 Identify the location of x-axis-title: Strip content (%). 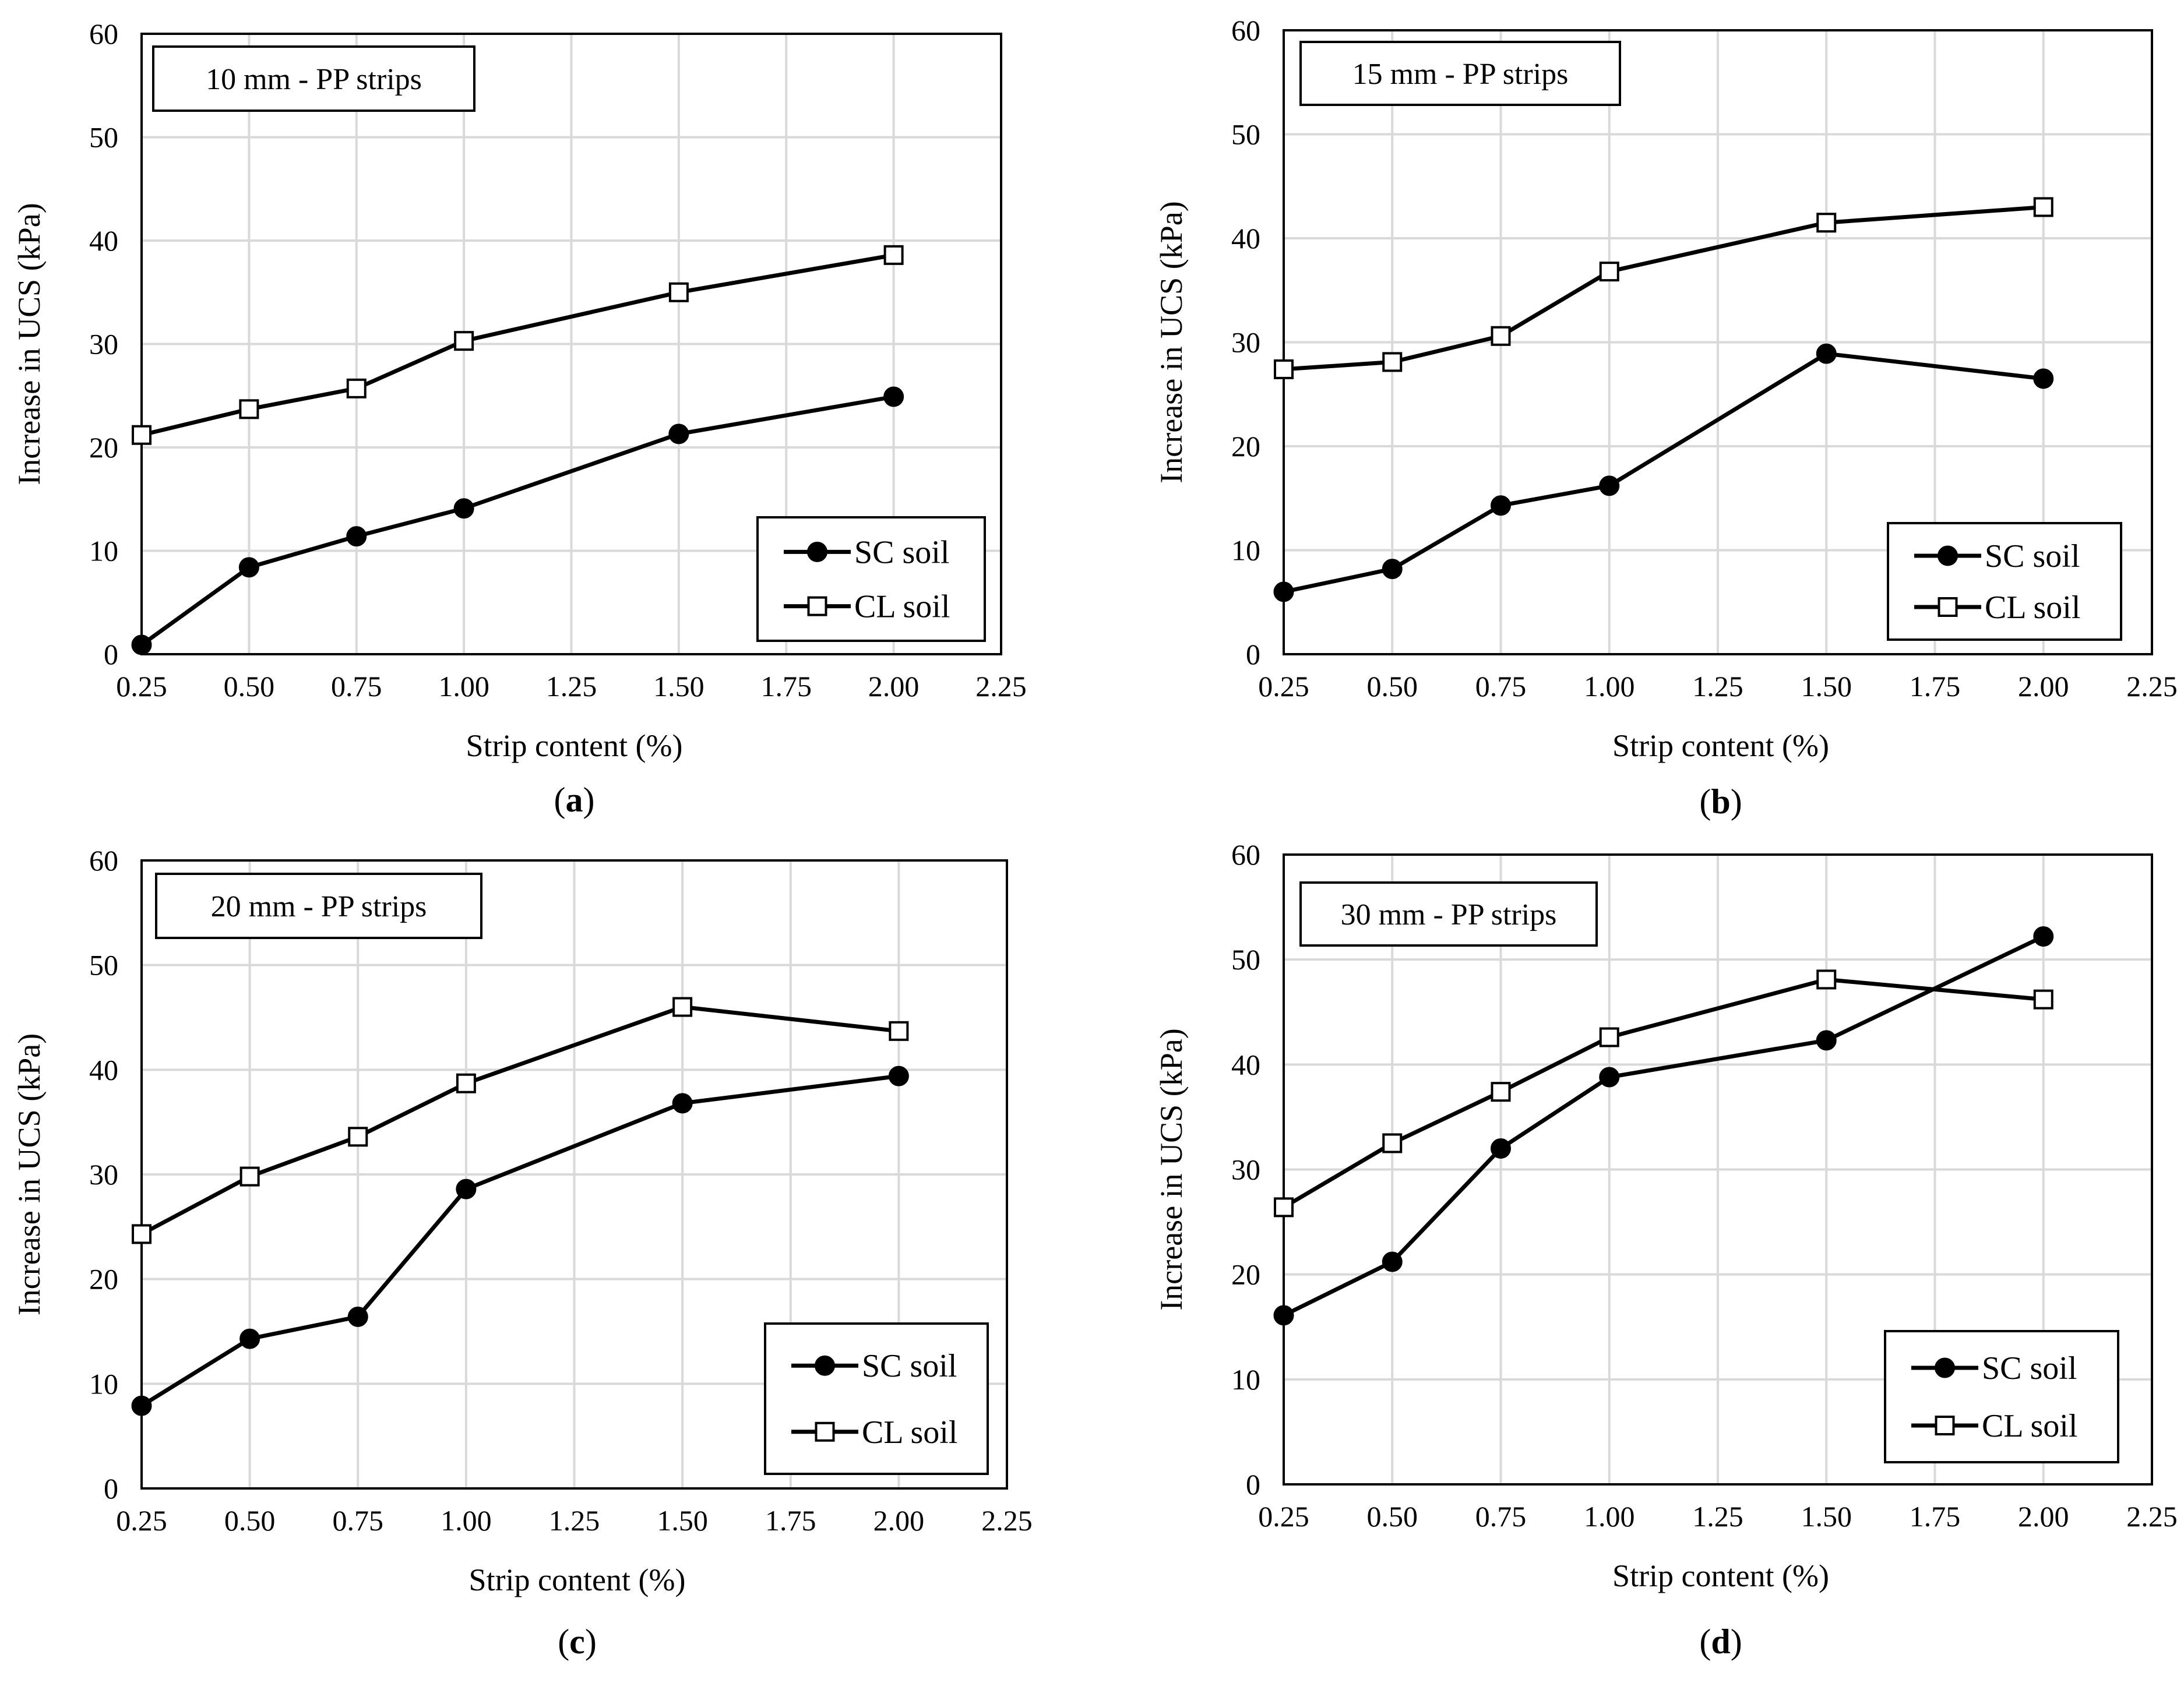
(577, 1579).